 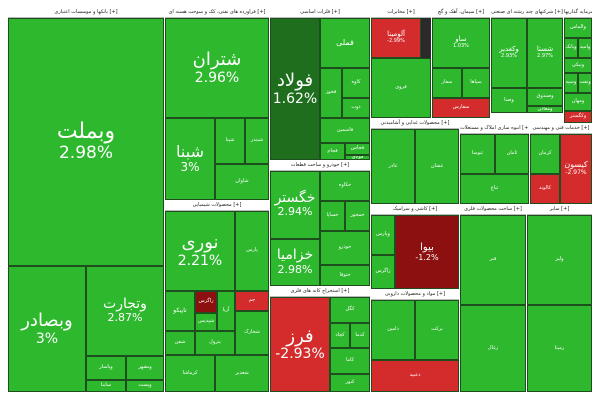 What do you see at coordinates (383, 235) in the screenshot?
I see `stock-tile: وپارس` at bounding box center [383, 235].